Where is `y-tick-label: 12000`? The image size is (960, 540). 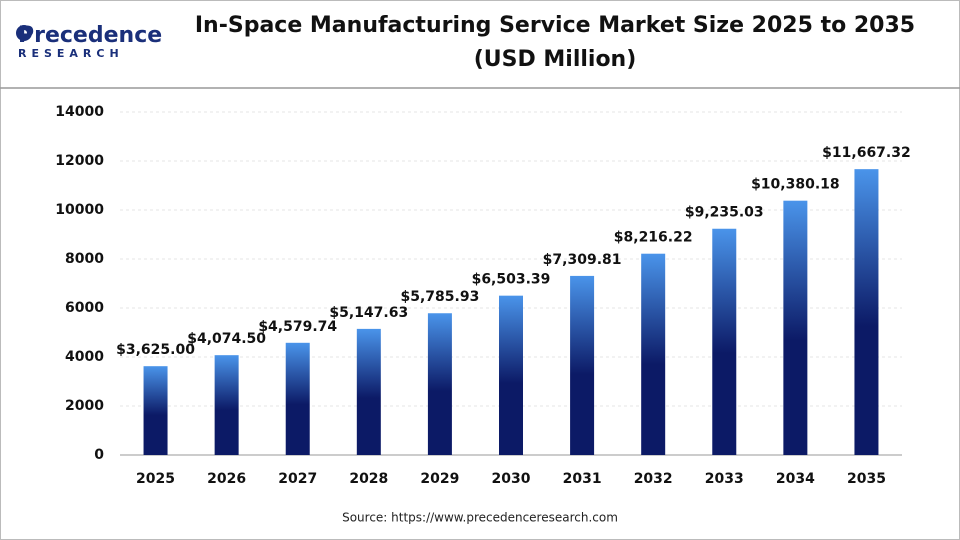
y-tick-label: 12000 is located at coordinates (79, 161).